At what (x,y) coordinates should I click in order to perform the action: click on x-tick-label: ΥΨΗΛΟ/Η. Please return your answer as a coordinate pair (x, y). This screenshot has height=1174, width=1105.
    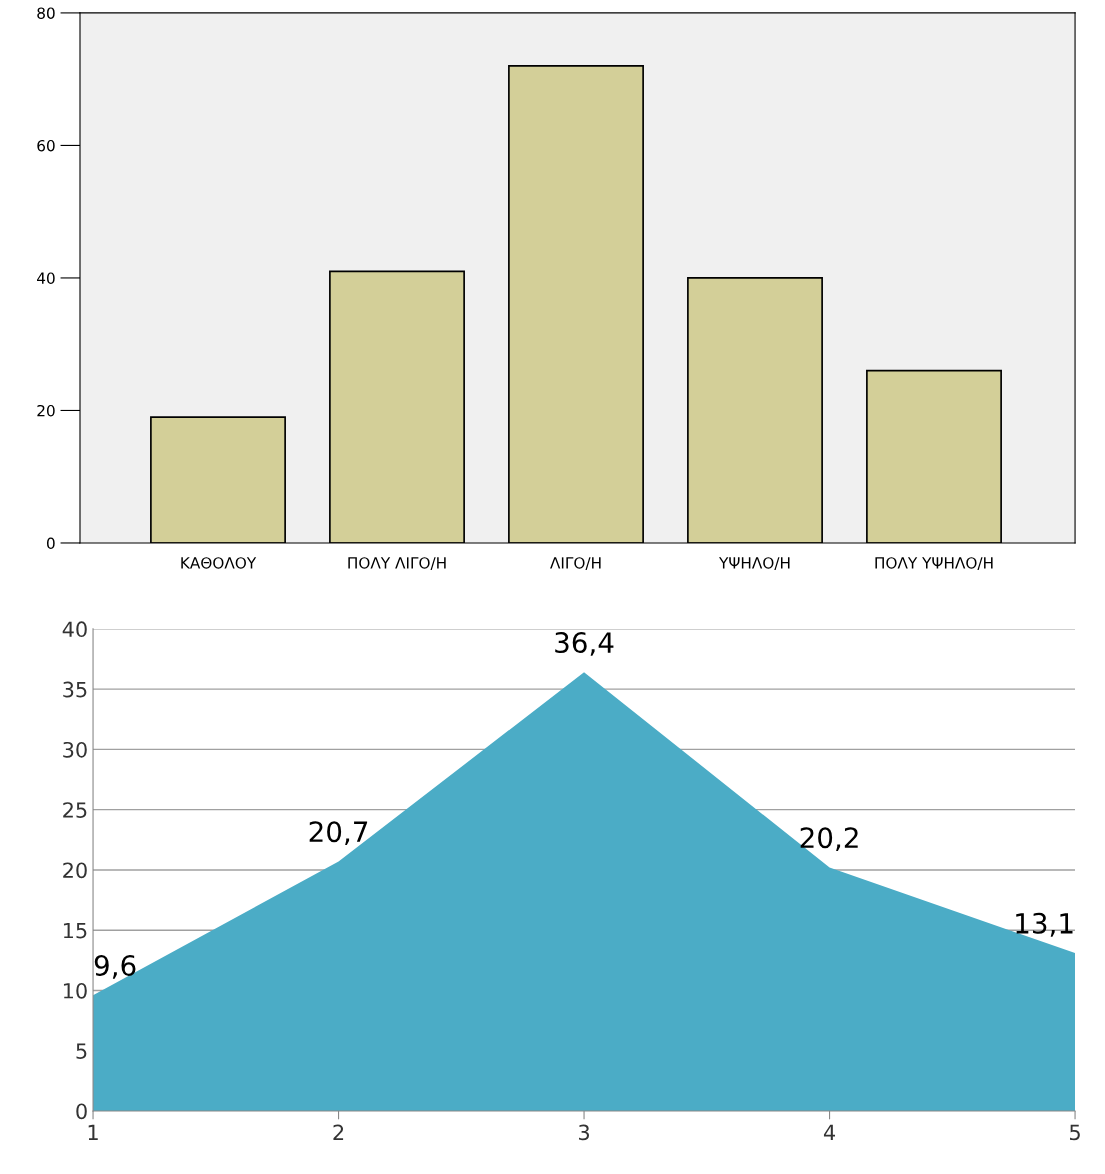
    Looking at the image, I should click on (754, 563).